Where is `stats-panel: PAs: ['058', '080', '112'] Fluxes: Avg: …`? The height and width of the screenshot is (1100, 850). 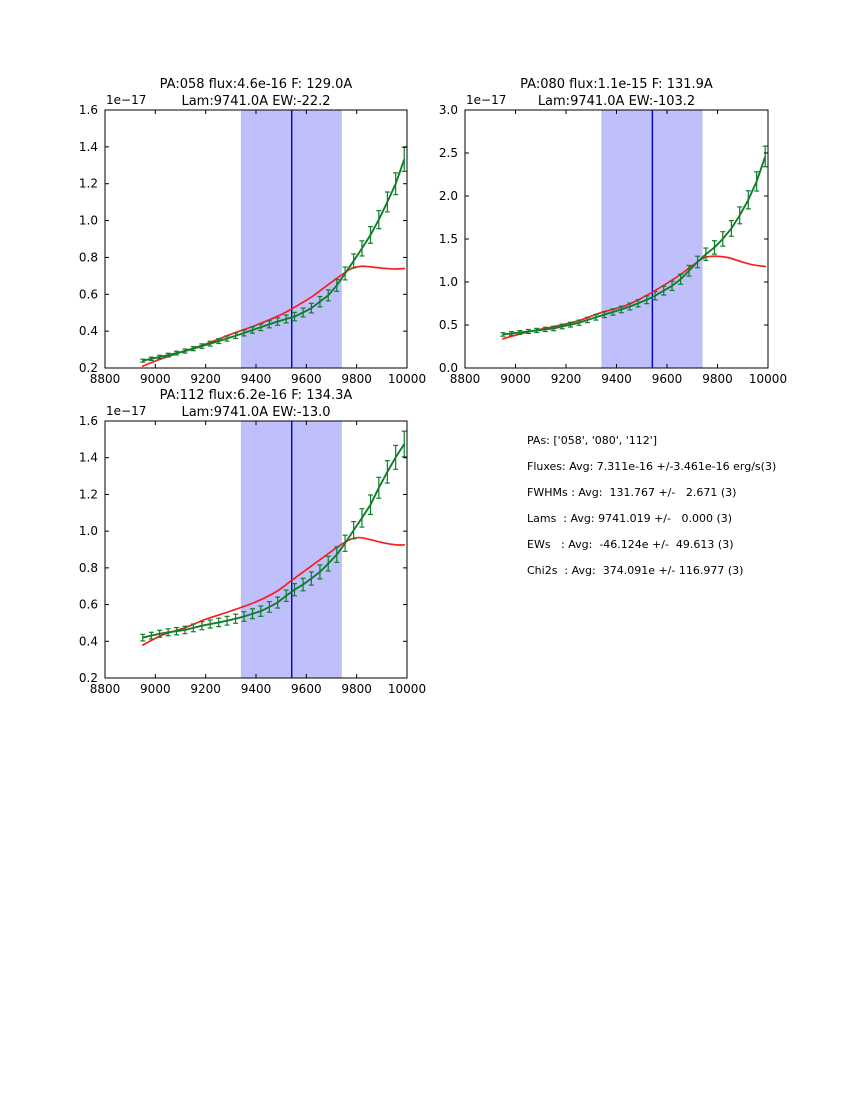
stats-panel: PAs: ['058', '080', '112'] Fluxes: Avg: … is located at coordinates (651, 506).